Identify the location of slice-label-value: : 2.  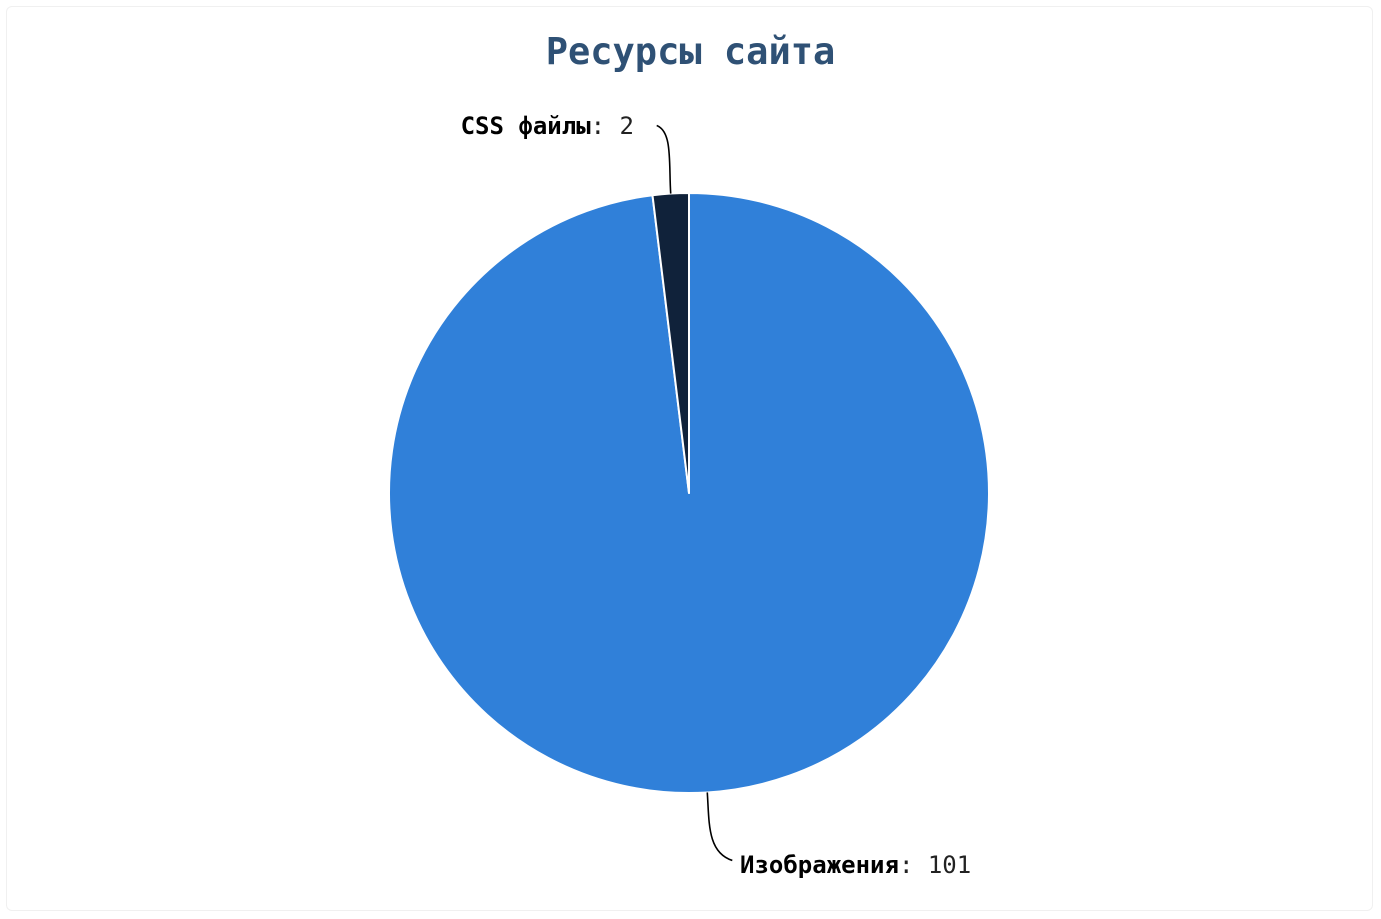
(612, 126).